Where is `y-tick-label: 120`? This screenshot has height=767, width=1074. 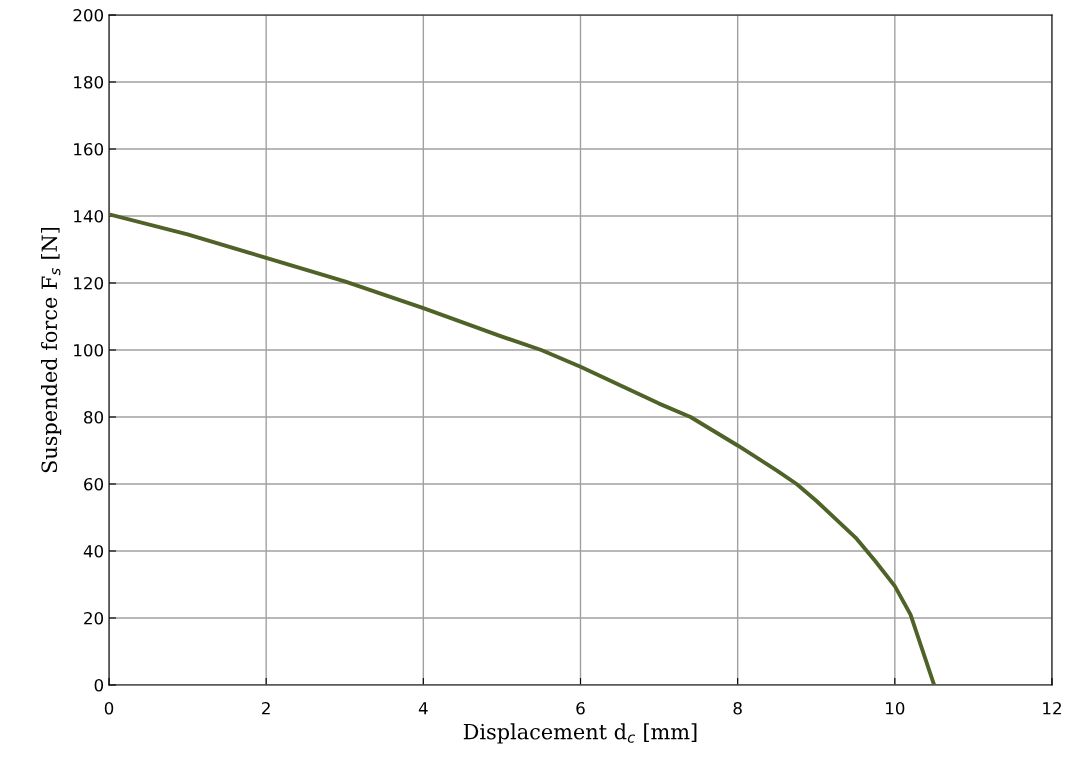
y-tick-label: 120 is located at coordinates (89, 283).